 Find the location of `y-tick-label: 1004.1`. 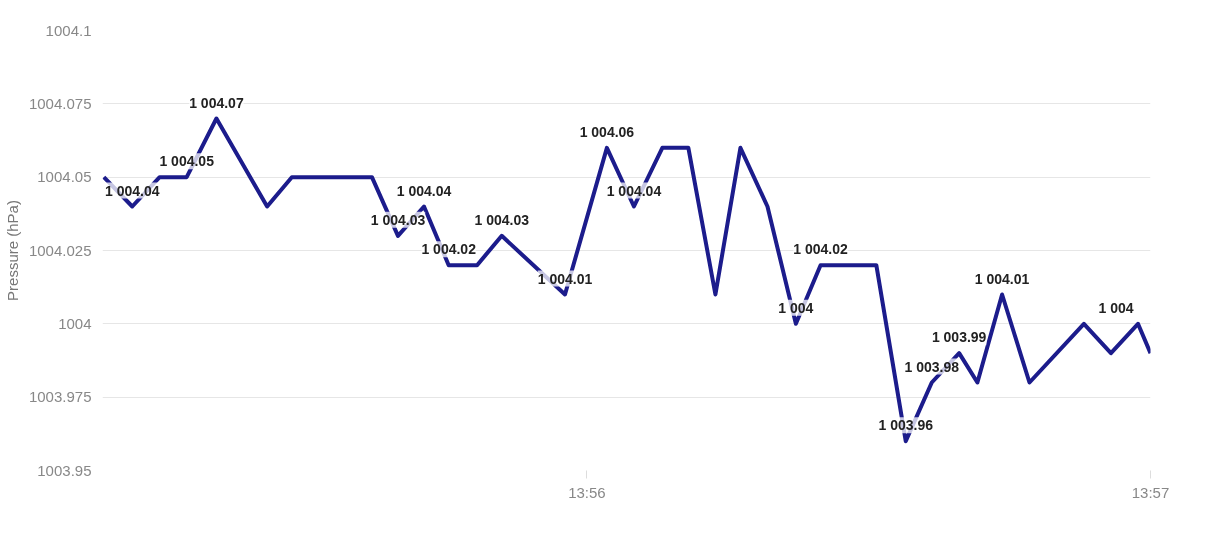

y-tick-label: 1004.1 is located at coordinates (68, 30).